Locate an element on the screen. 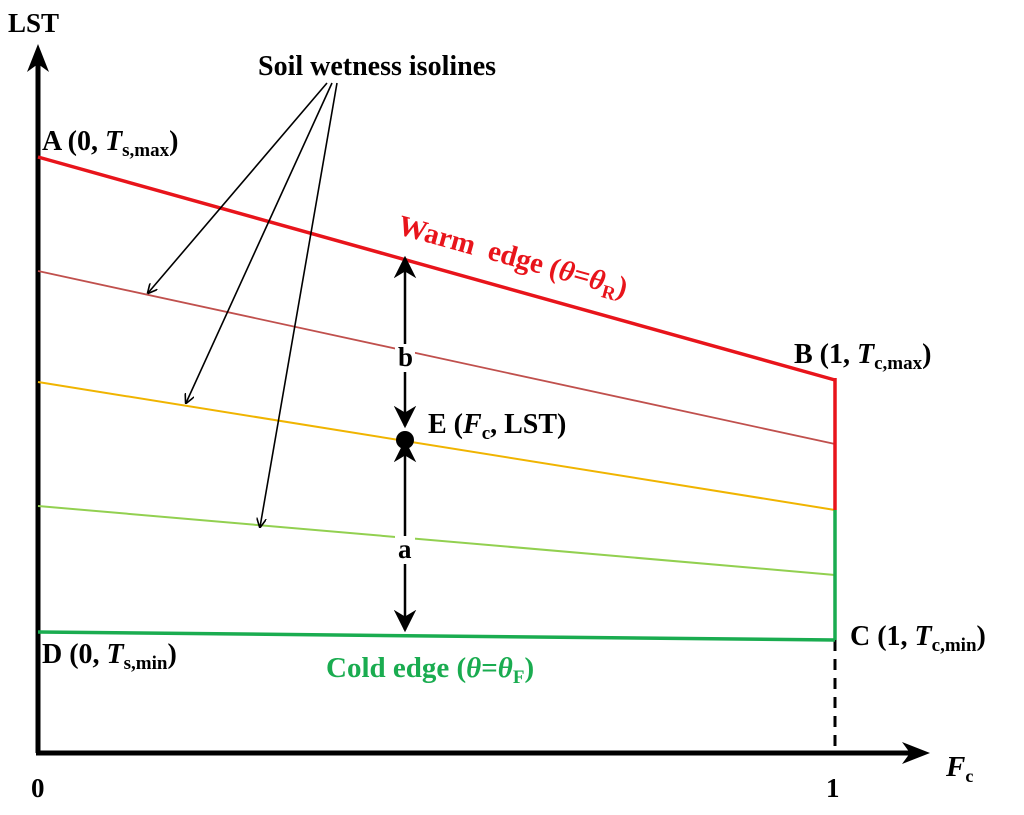 This screenshot has width=1024, height=815. isolines-annotation: Soil wetness isolines is located at coordinates (377, 66).